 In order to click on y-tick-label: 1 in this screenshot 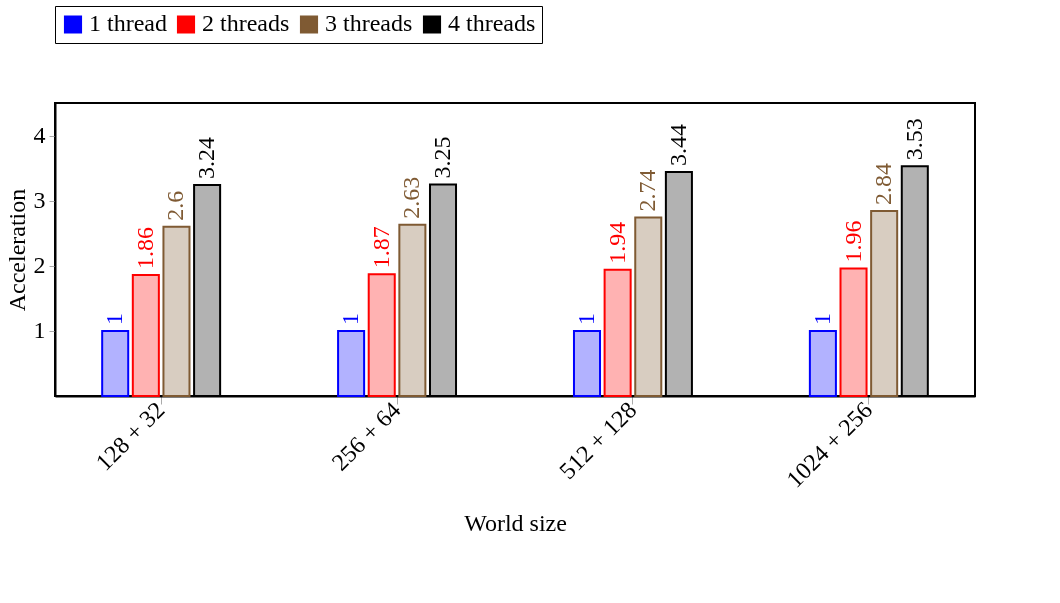, I will do `click(39, 330)`.